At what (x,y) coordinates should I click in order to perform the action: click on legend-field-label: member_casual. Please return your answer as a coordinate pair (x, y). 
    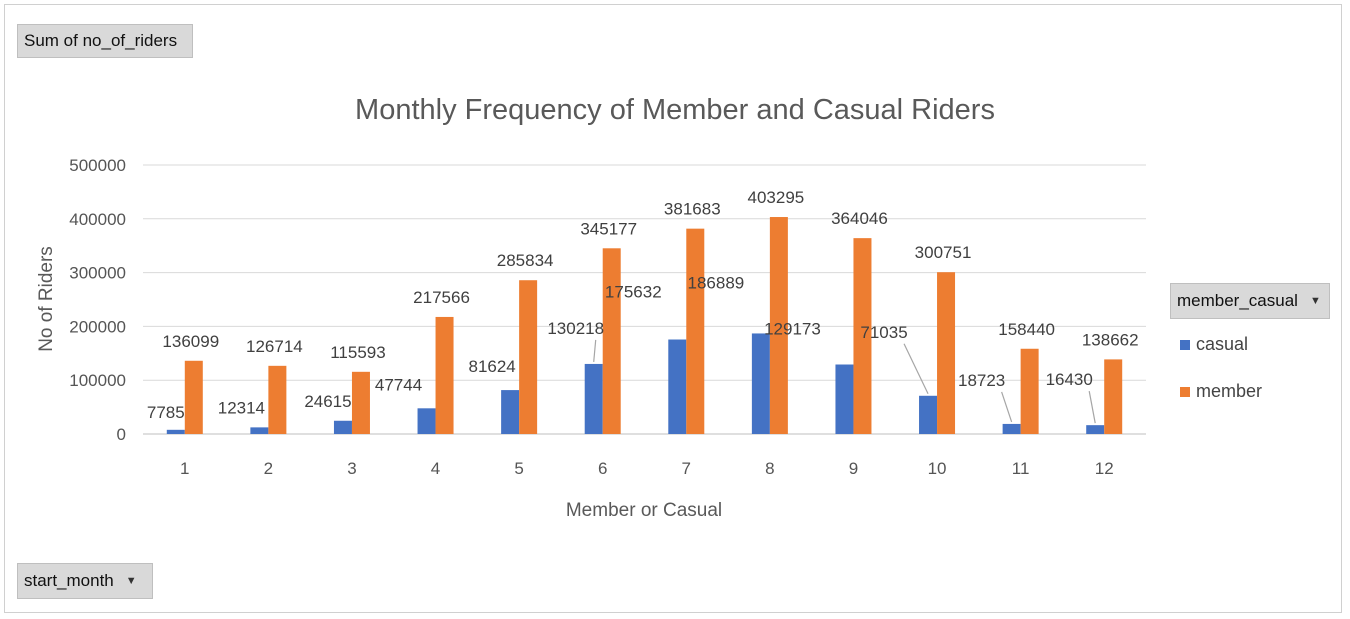
    Looking at the image, I should click on (1237, 300).